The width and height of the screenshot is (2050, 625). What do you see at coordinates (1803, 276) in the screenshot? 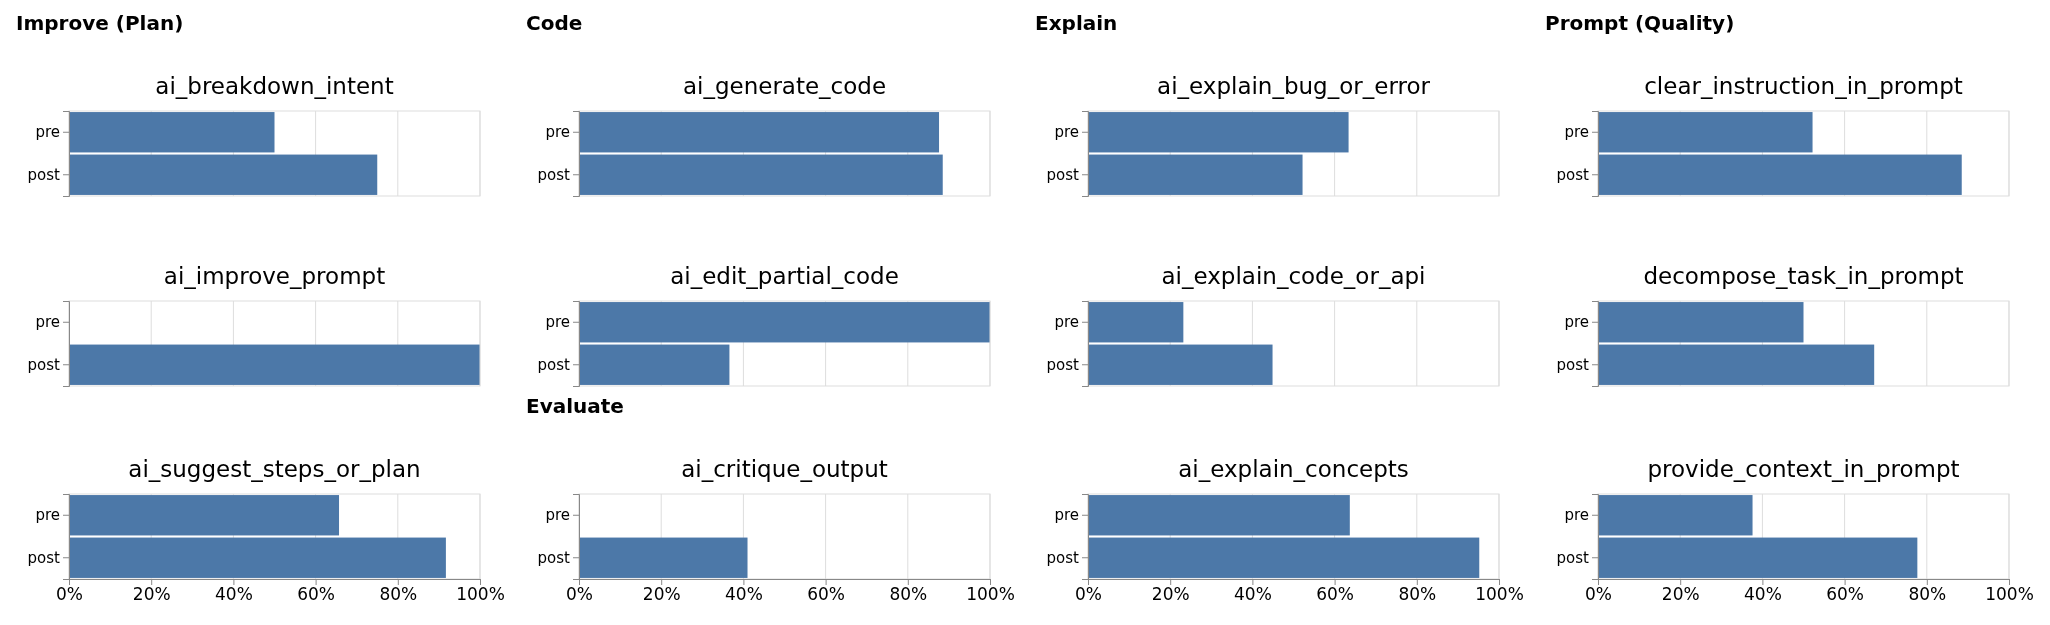
I see `chart-title: decompose_task_in_prompt` at bounding box center [1803, 276].